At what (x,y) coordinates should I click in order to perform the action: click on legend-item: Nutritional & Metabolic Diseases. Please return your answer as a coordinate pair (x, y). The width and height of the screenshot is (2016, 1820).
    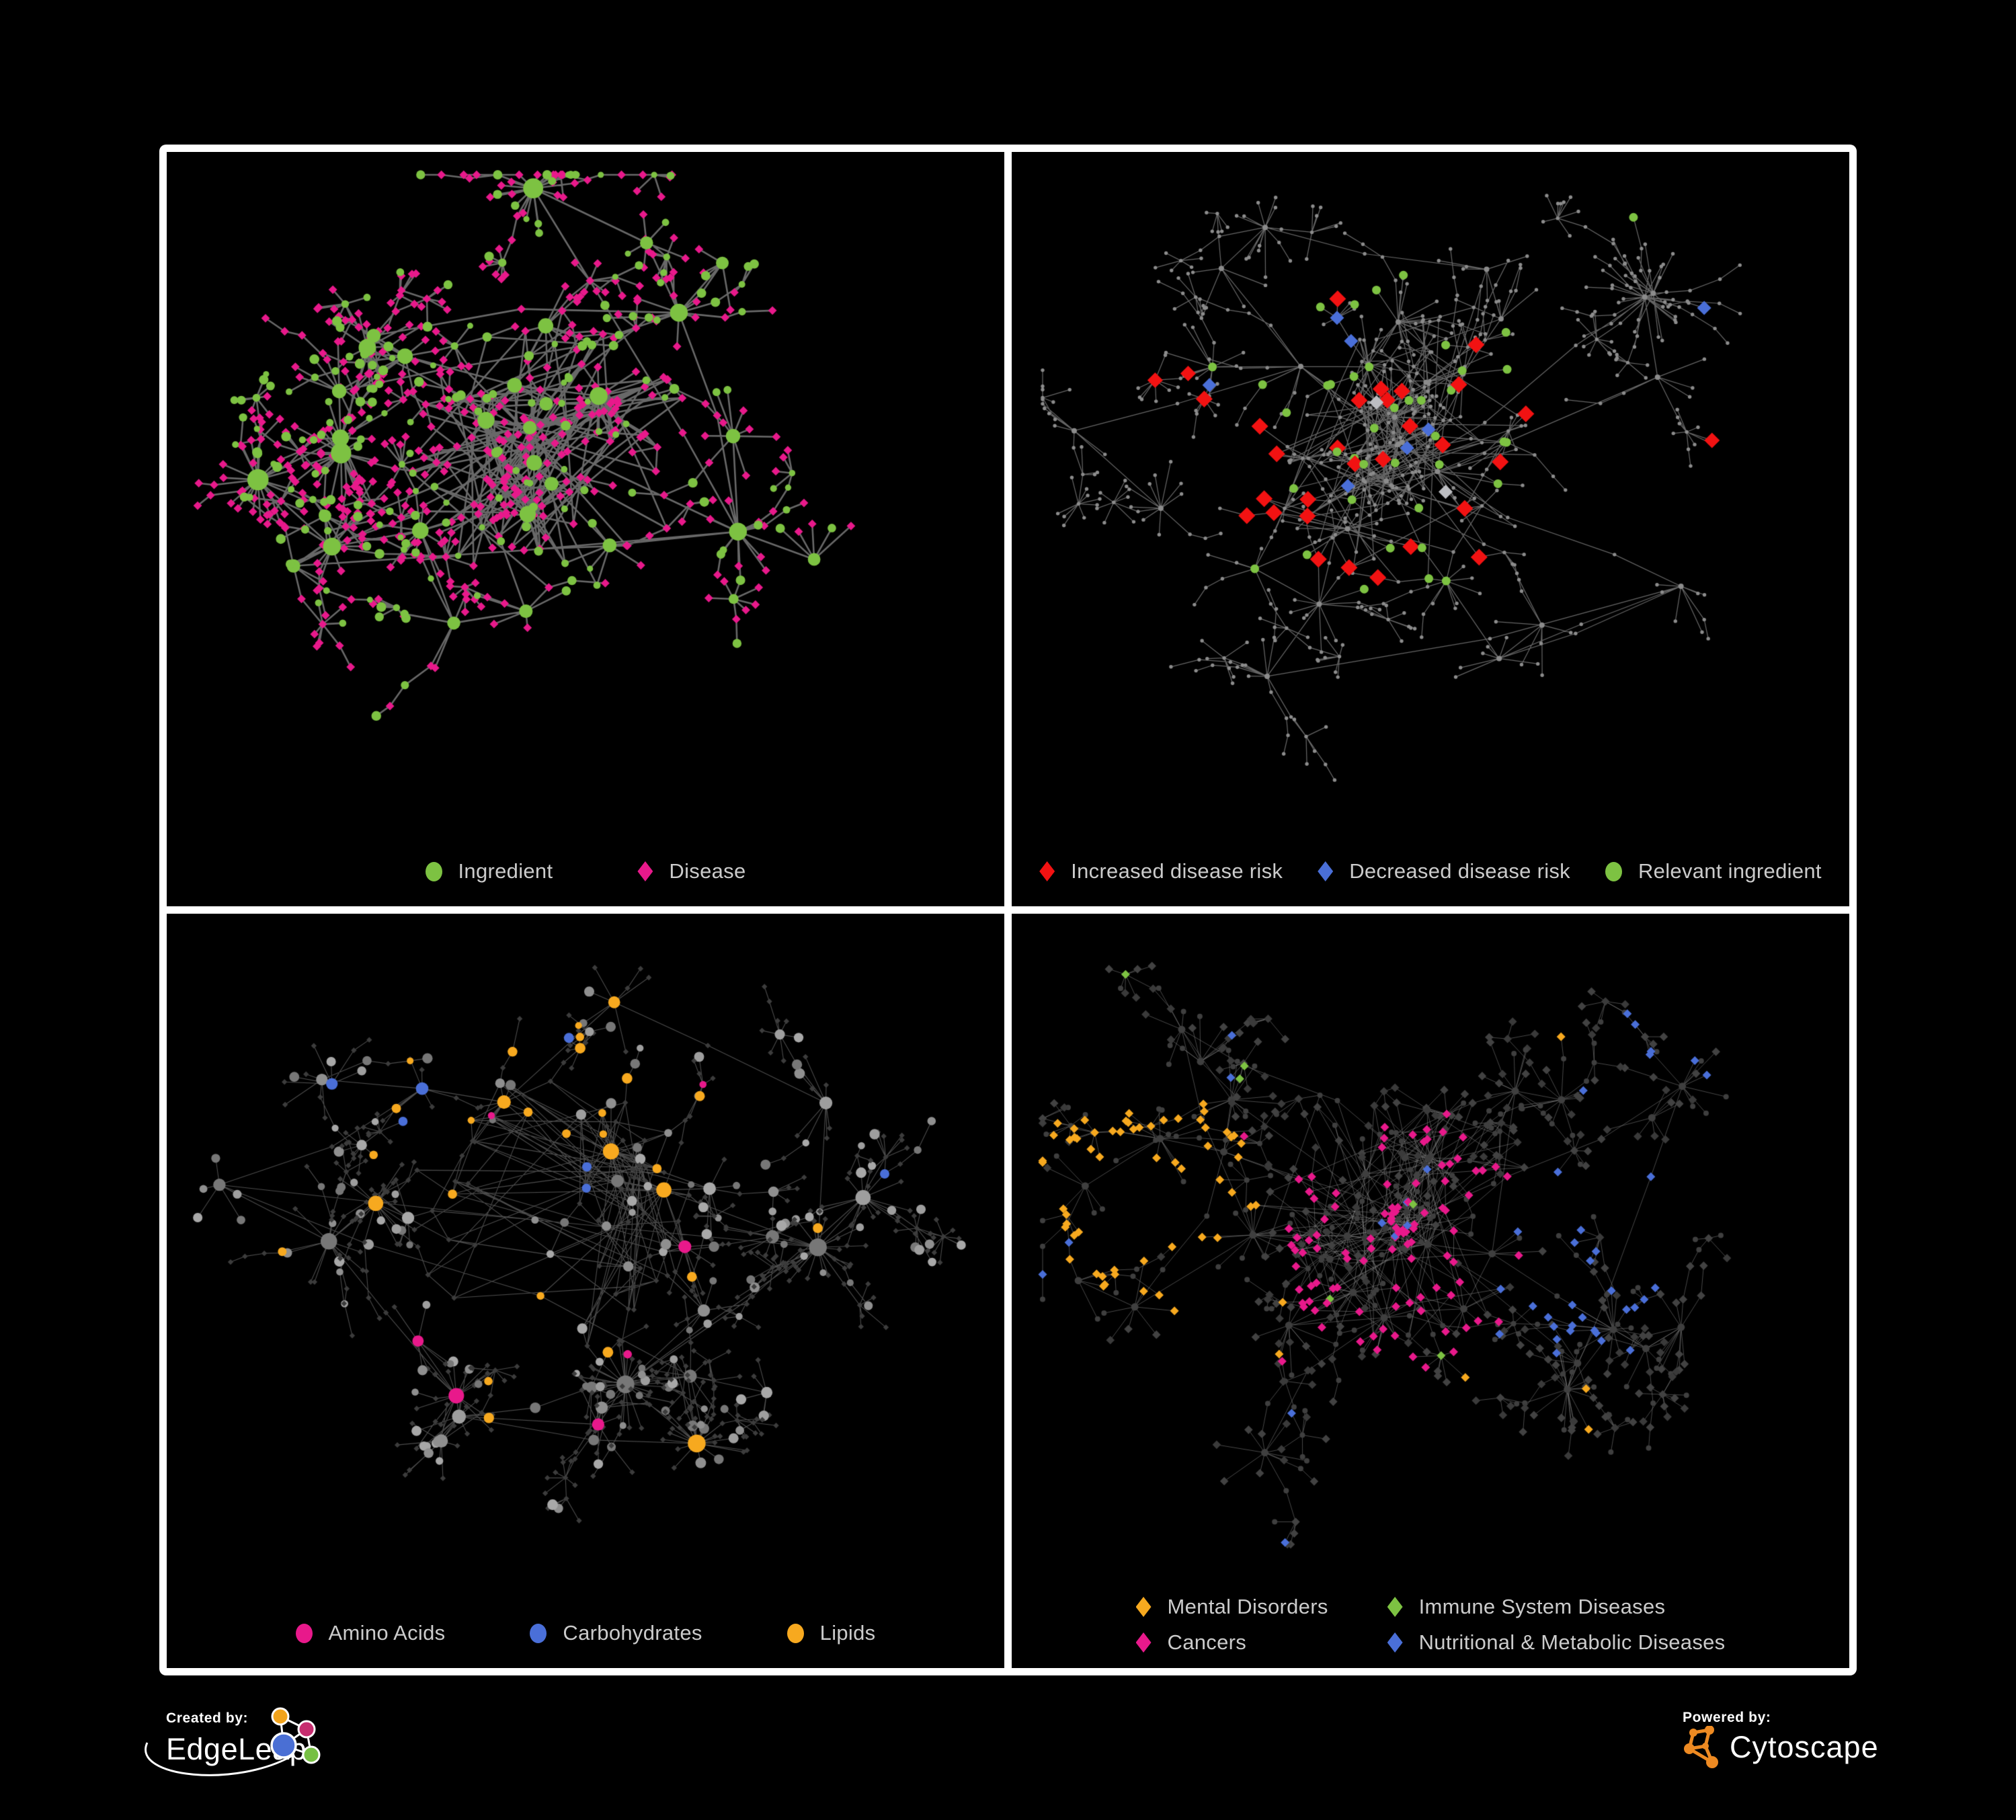
    Looking at the image, I should click on (1556, 1642).